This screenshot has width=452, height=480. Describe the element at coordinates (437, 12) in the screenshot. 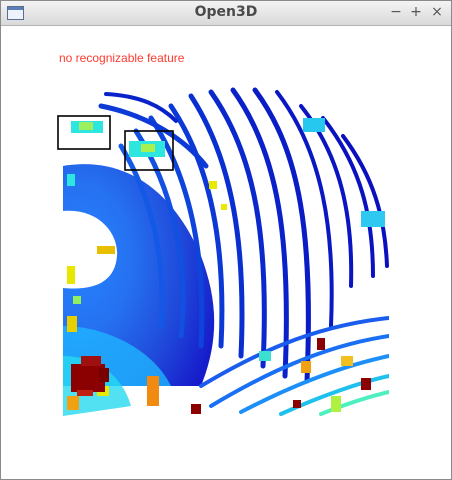

I see `close-icon: ×` at that location.